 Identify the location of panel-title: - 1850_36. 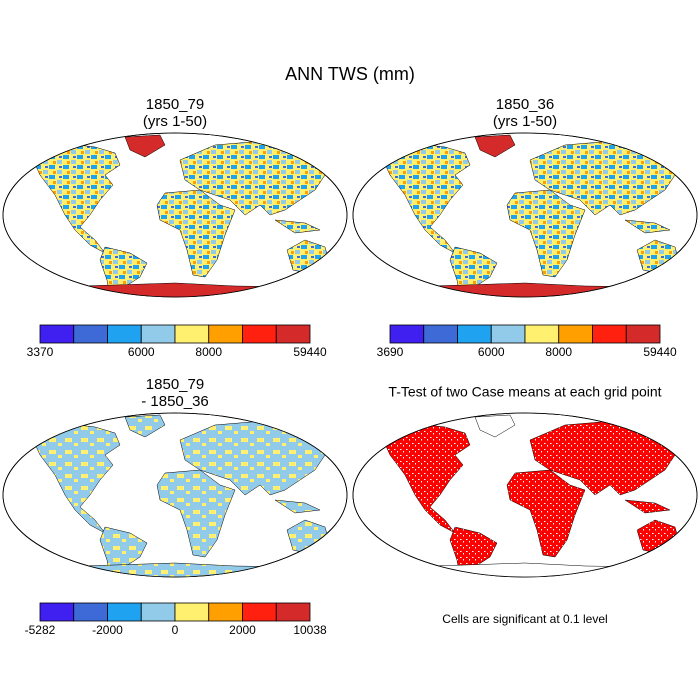
(175, 401).